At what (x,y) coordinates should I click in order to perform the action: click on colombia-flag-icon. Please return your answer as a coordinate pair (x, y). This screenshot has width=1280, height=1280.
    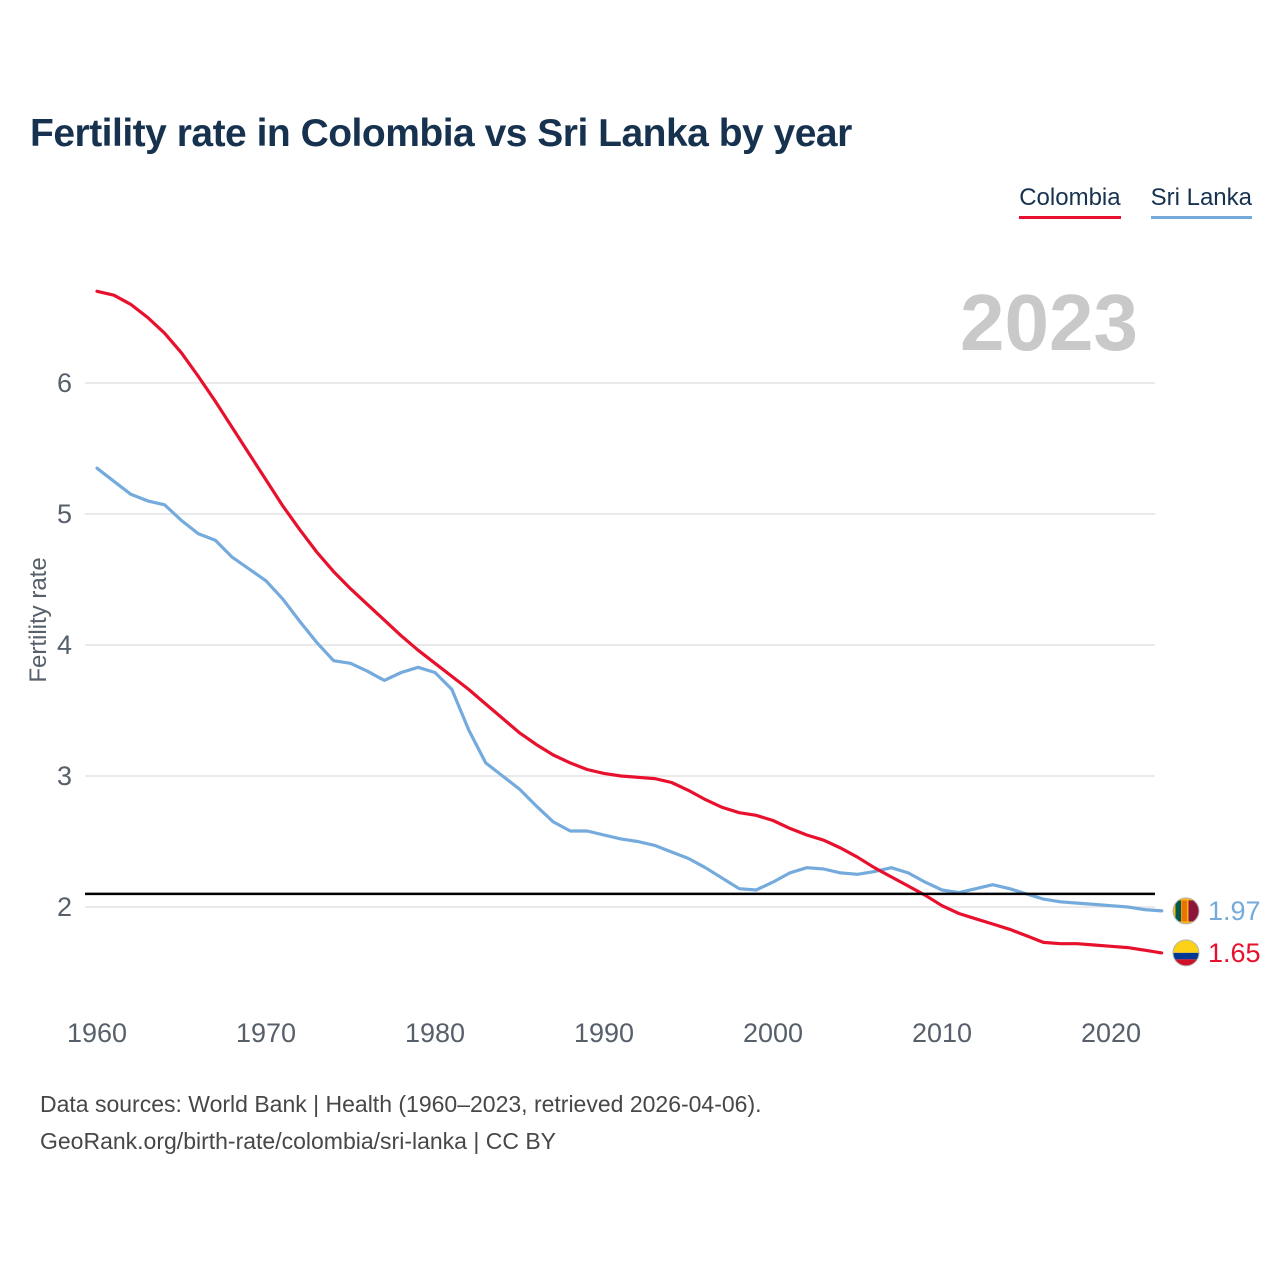
    Looking at the image, I should click on (1186, 952).